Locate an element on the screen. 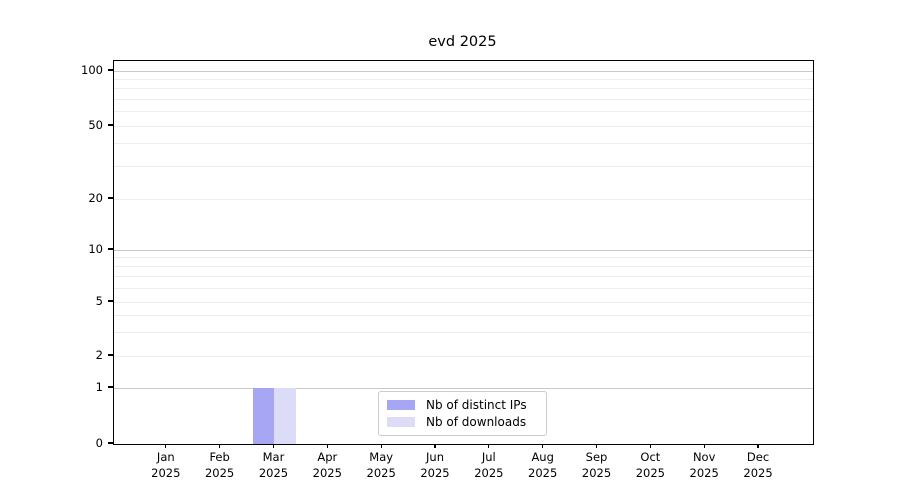 Image resolution: width=900 pixels, height=500 pixels. legend-swatch-distinct-ips-icon is located at coordinates (401, 405).